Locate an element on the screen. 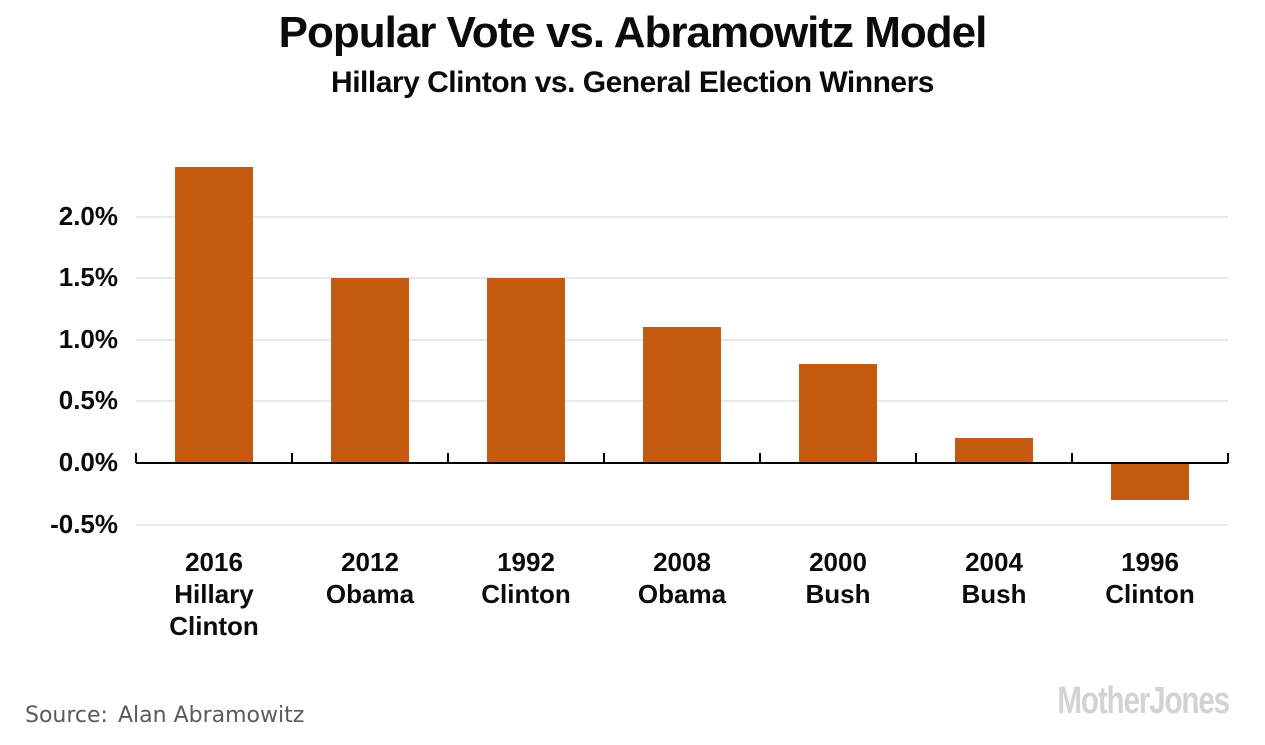 Image resolution: width=1265 pixels, height=745 pixels. x-tick-label-line: 2012 is located at coordinates (370, 562).